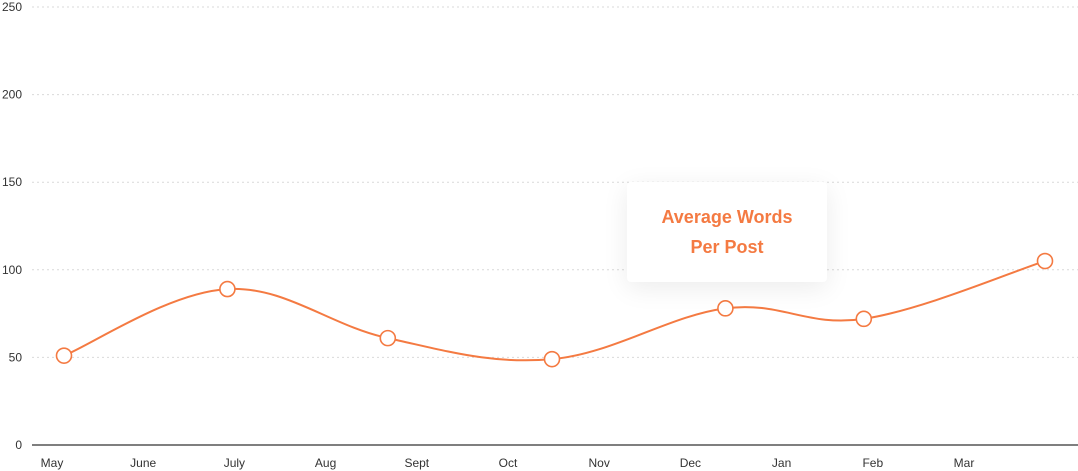 This screenshot has height=471, width=1078. What do you see at coordinates (64, 355) in the screenshot?
I see `series-point-may` at bounding box center [64, 355].